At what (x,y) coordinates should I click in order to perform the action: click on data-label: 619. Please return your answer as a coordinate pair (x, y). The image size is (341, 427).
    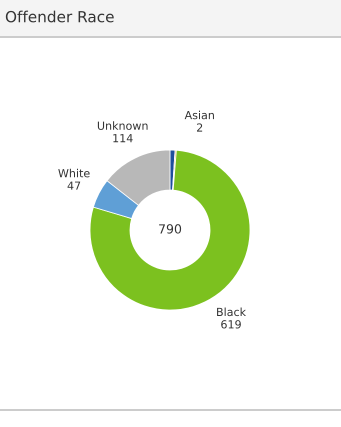
    Looking at the image, I should click on (231, 324).